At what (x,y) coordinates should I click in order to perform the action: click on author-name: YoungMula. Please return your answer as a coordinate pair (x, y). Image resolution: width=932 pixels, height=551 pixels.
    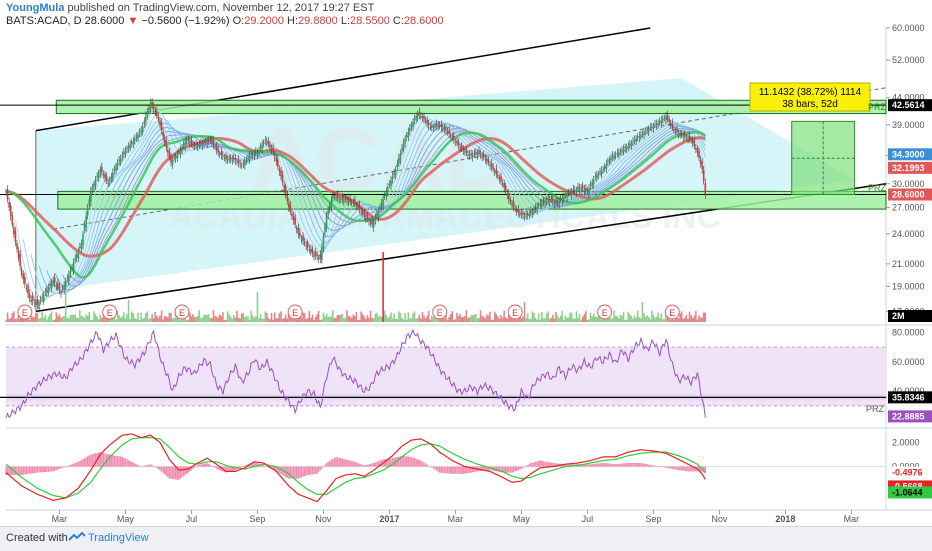
    Looking at the image, I should click on (35, 8).